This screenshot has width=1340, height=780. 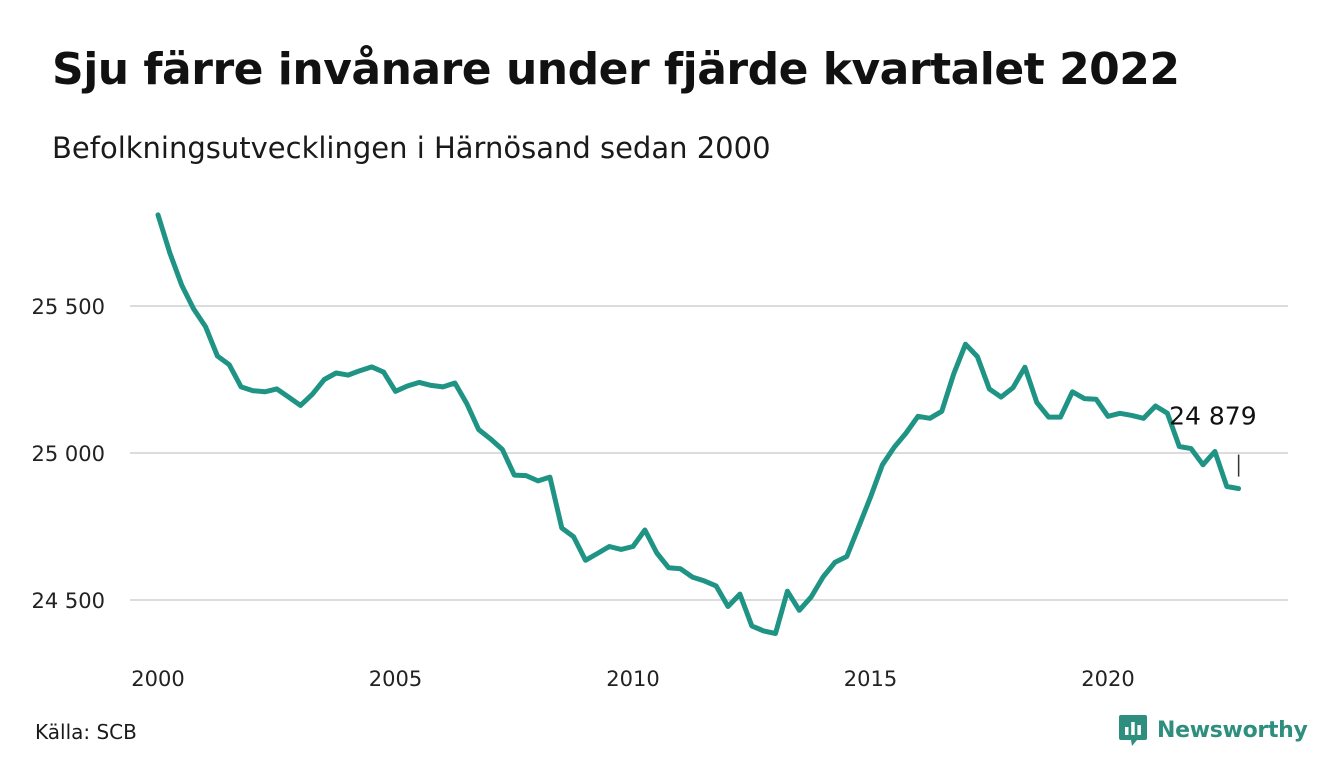 What do you see at coordinates (1213, 730) in the screenshot?
I see `brand-logo: Newsworthy` at bounding box center [1213, 730].